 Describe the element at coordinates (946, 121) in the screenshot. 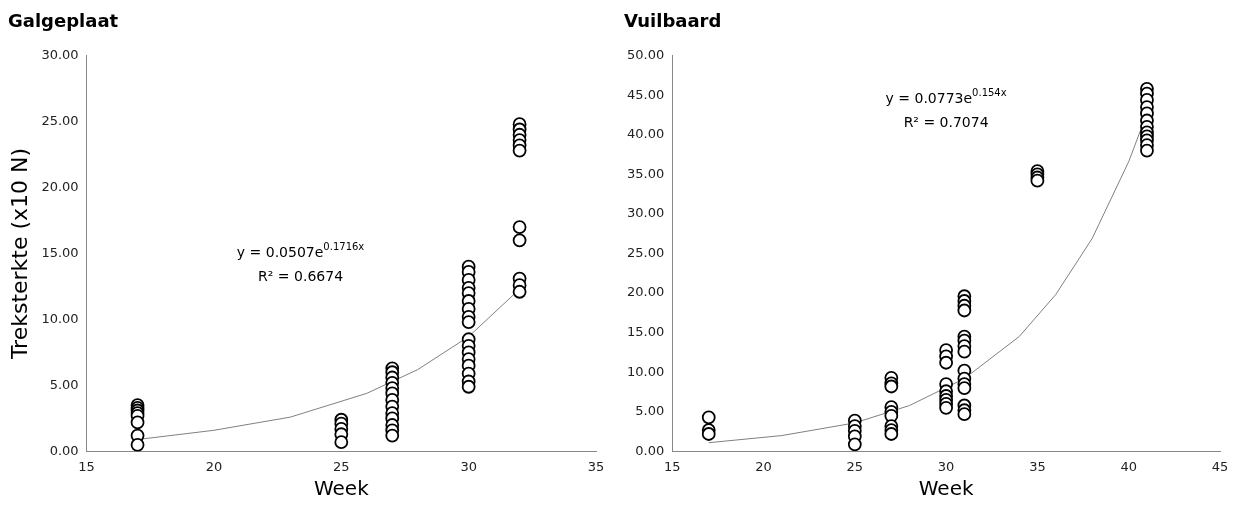

I see `annotation: R² = 0.7074` at that location.